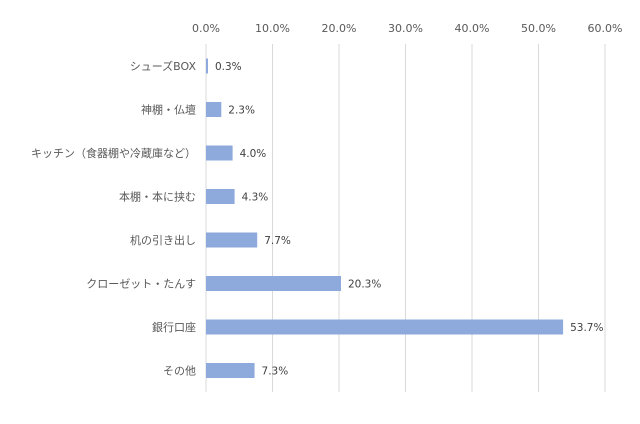  Describe the element at coordinates (255, 198) in the screenshot. I see `data-label: 4.3%` at that location.